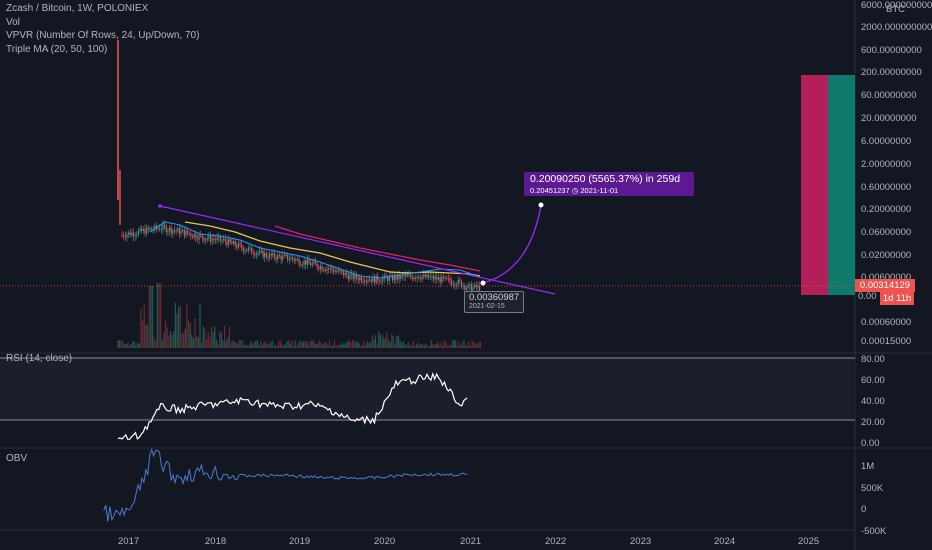 This screenshot has width=932, height=550. What do you see at coordinates (494, 302) in the screenshot?
I see `low-price-marker: 0.00360987 2021-02-15` at bounding box center [494, 302].